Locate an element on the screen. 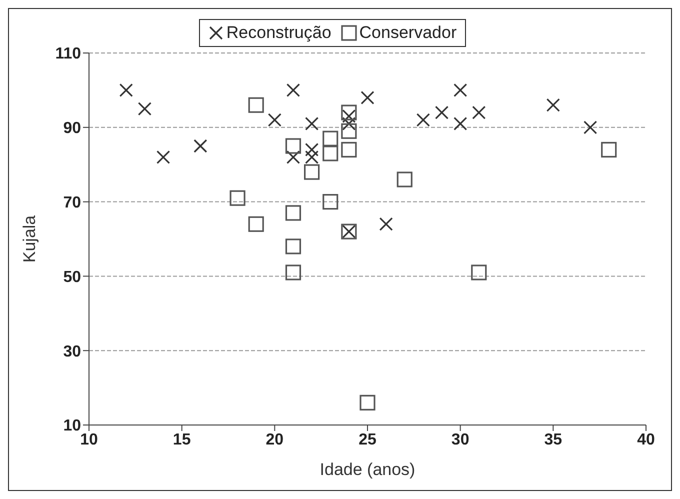  y-tick-label: 110 is located at coordinates (68, 54).